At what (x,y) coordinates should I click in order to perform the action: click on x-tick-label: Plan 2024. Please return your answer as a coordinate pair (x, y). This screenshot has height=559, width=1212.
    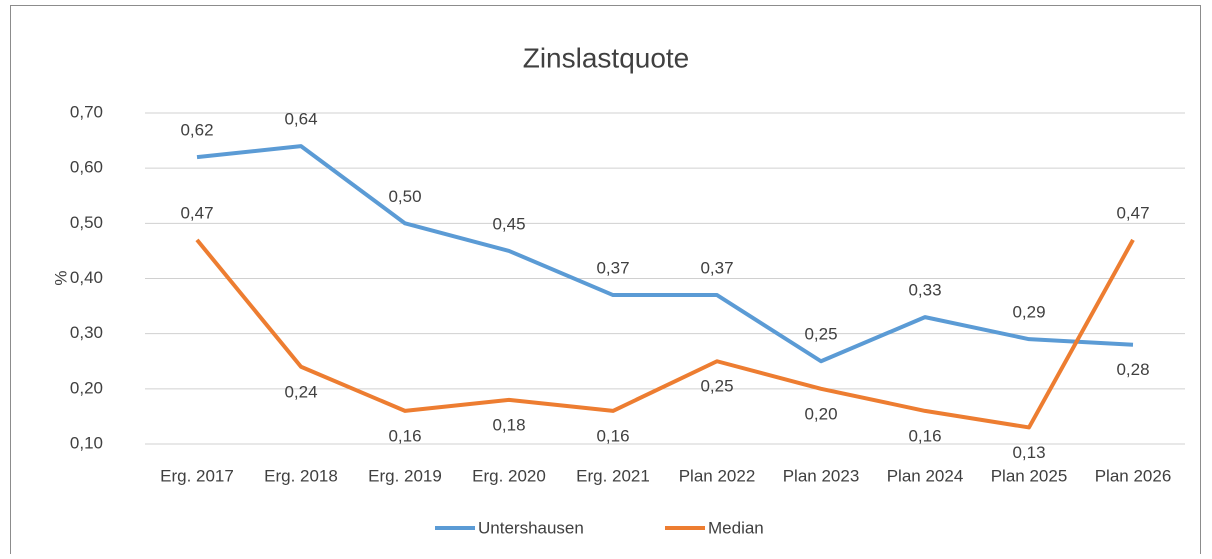
    Looking at the image, I should click on (925, 475).